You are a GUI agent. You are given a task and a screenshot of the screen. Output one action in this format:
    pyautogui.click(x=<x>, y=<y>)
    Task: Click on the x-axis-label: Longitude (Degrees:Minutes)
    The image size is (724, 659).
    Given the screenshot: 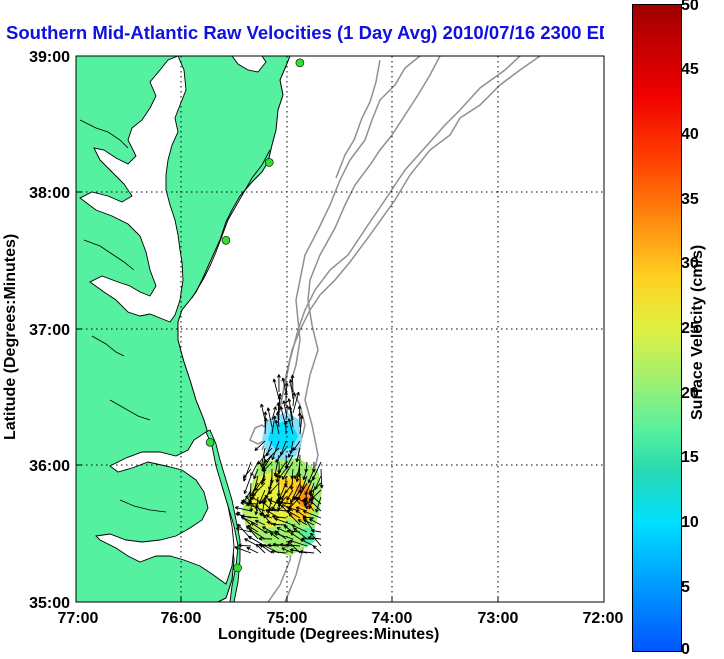 What is the action you would take?
    pyautogui.click(x=329, y=634)
    